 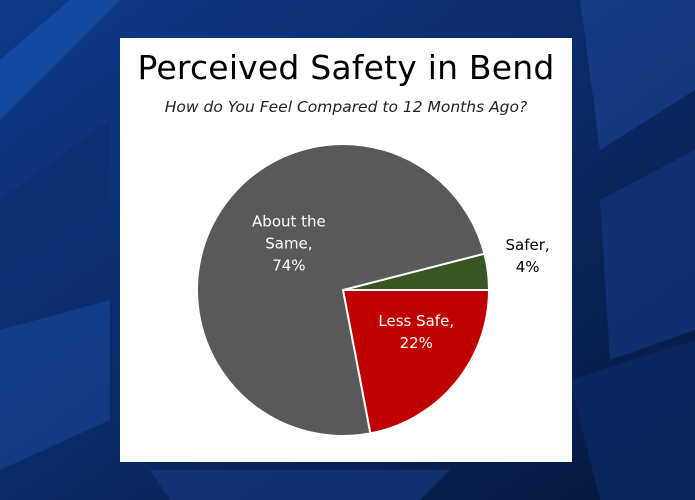 What do you see at coordinates (528, 267) in the screenshot?
I see `label-safer-line: 4%` at bounding box center [528, 267].